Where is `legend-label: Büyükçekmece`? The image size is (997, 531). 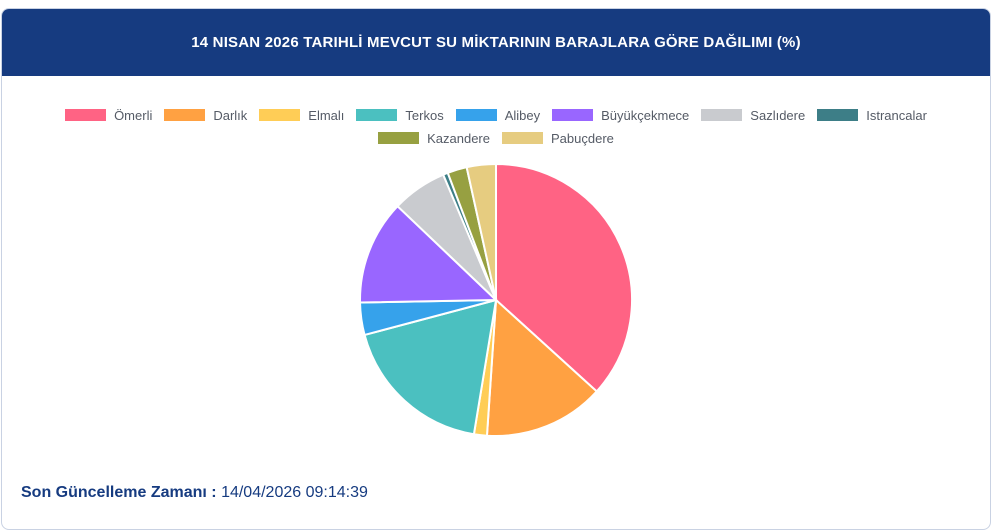 legend-label: Büyükçekmece is located at coordinates (645, 115).